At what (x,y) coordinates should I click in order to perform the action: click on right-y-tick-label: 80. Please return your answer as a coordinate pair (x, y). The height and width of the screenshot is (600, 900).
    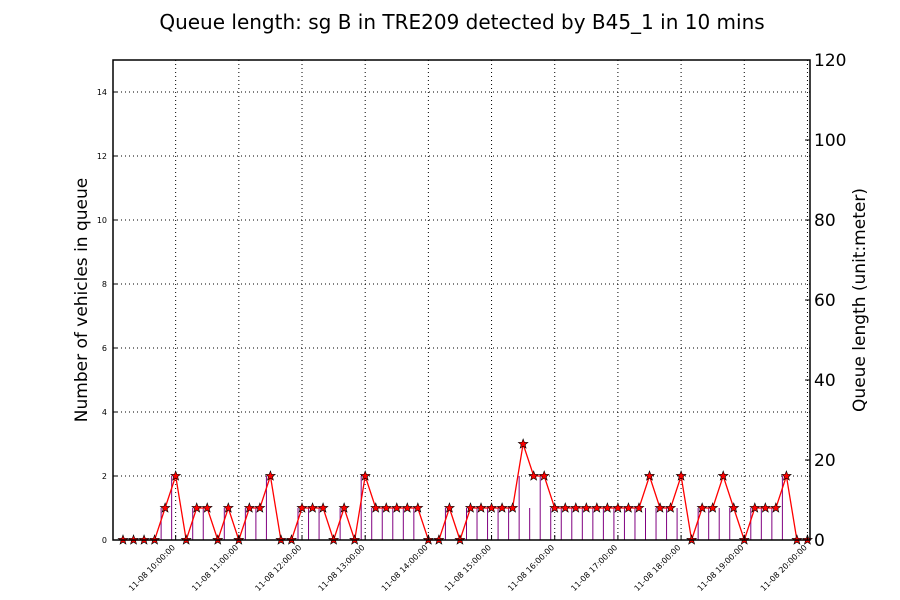
    Looking at the image, I should click on (825, 221).